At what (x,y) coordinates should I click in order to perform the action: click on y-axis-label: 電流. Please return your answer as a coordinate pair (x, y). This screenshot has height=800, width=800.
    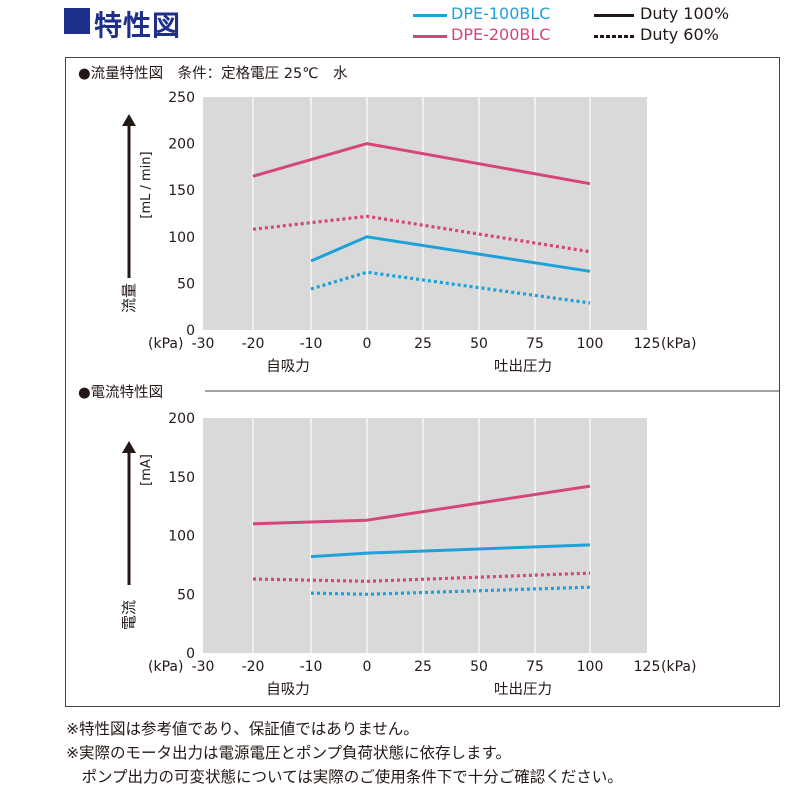
    Looking at the image, I should click on (129, 615).